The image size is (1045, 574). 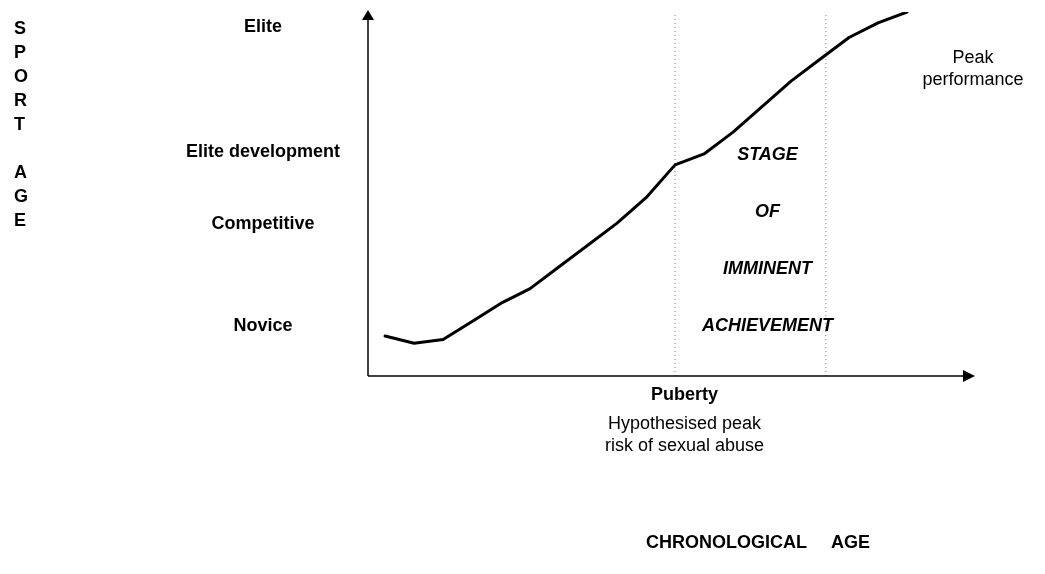 What do you see at coordinates (758, 542) in the screenshot?
I see `text: CHRONOLOGICAL AGE` at bounding box center [758, 542].